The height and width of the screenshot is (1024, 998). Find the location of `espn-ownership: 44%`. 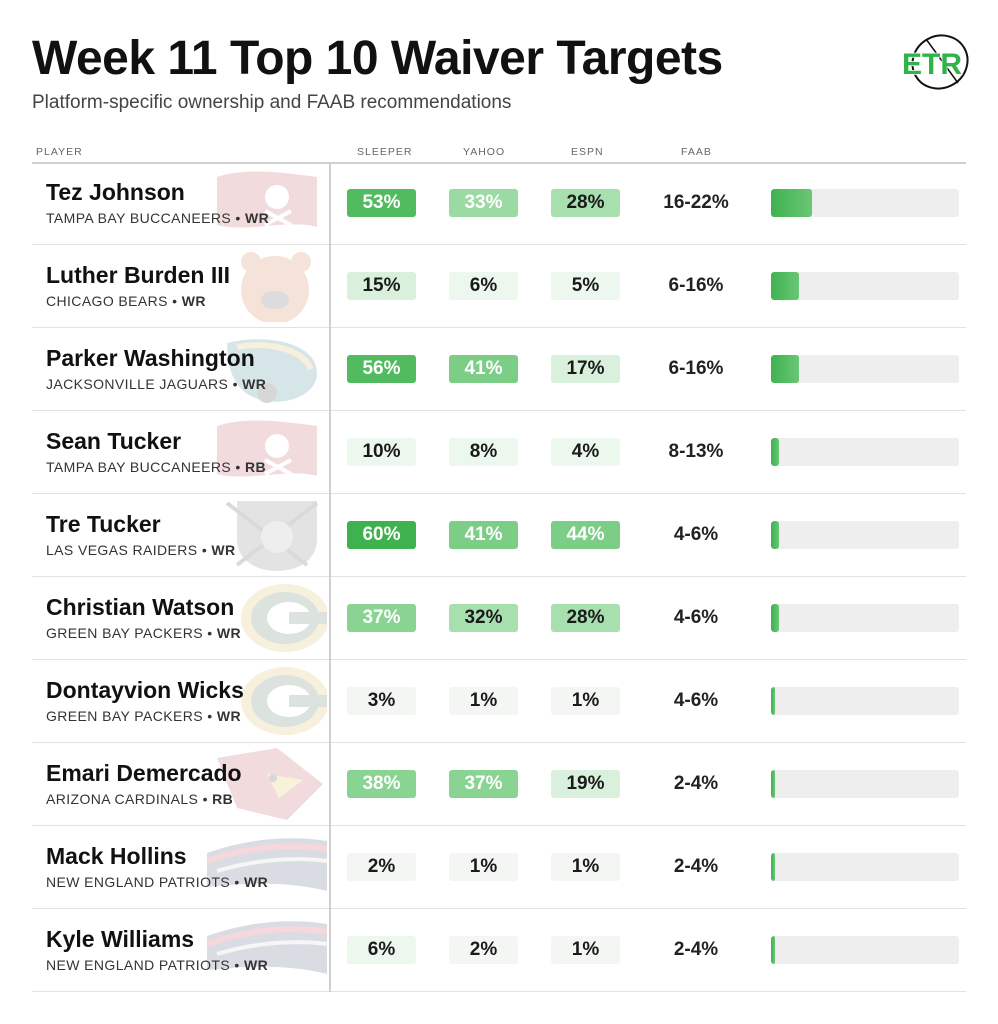

espn-ownership: 44% is located at coordinates (585, 535).